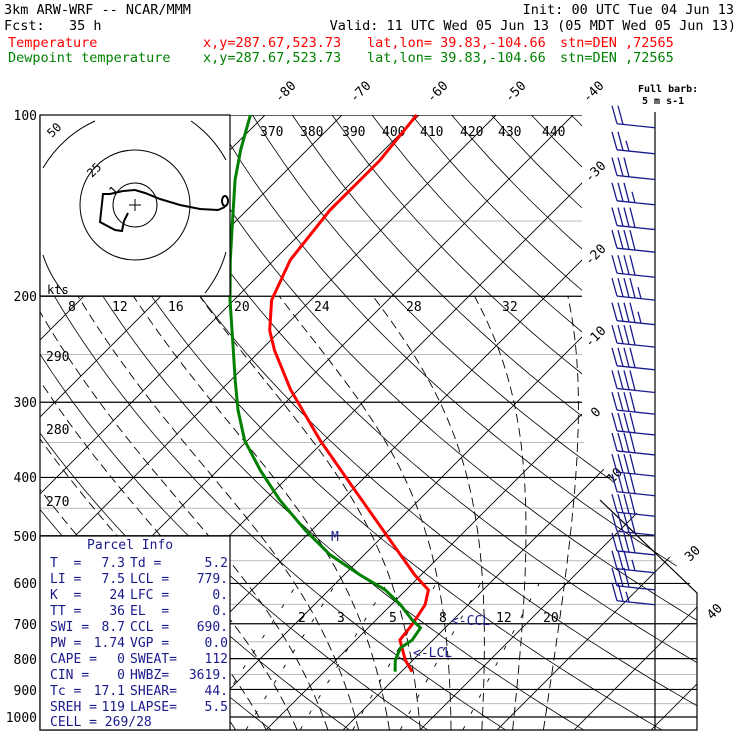 The height and width of the screenshot is (740, 740). What do you see at coordinates (595, 255) in the screenshot?
I see `isotherm-label: -20` at bounding box center [595, 255].